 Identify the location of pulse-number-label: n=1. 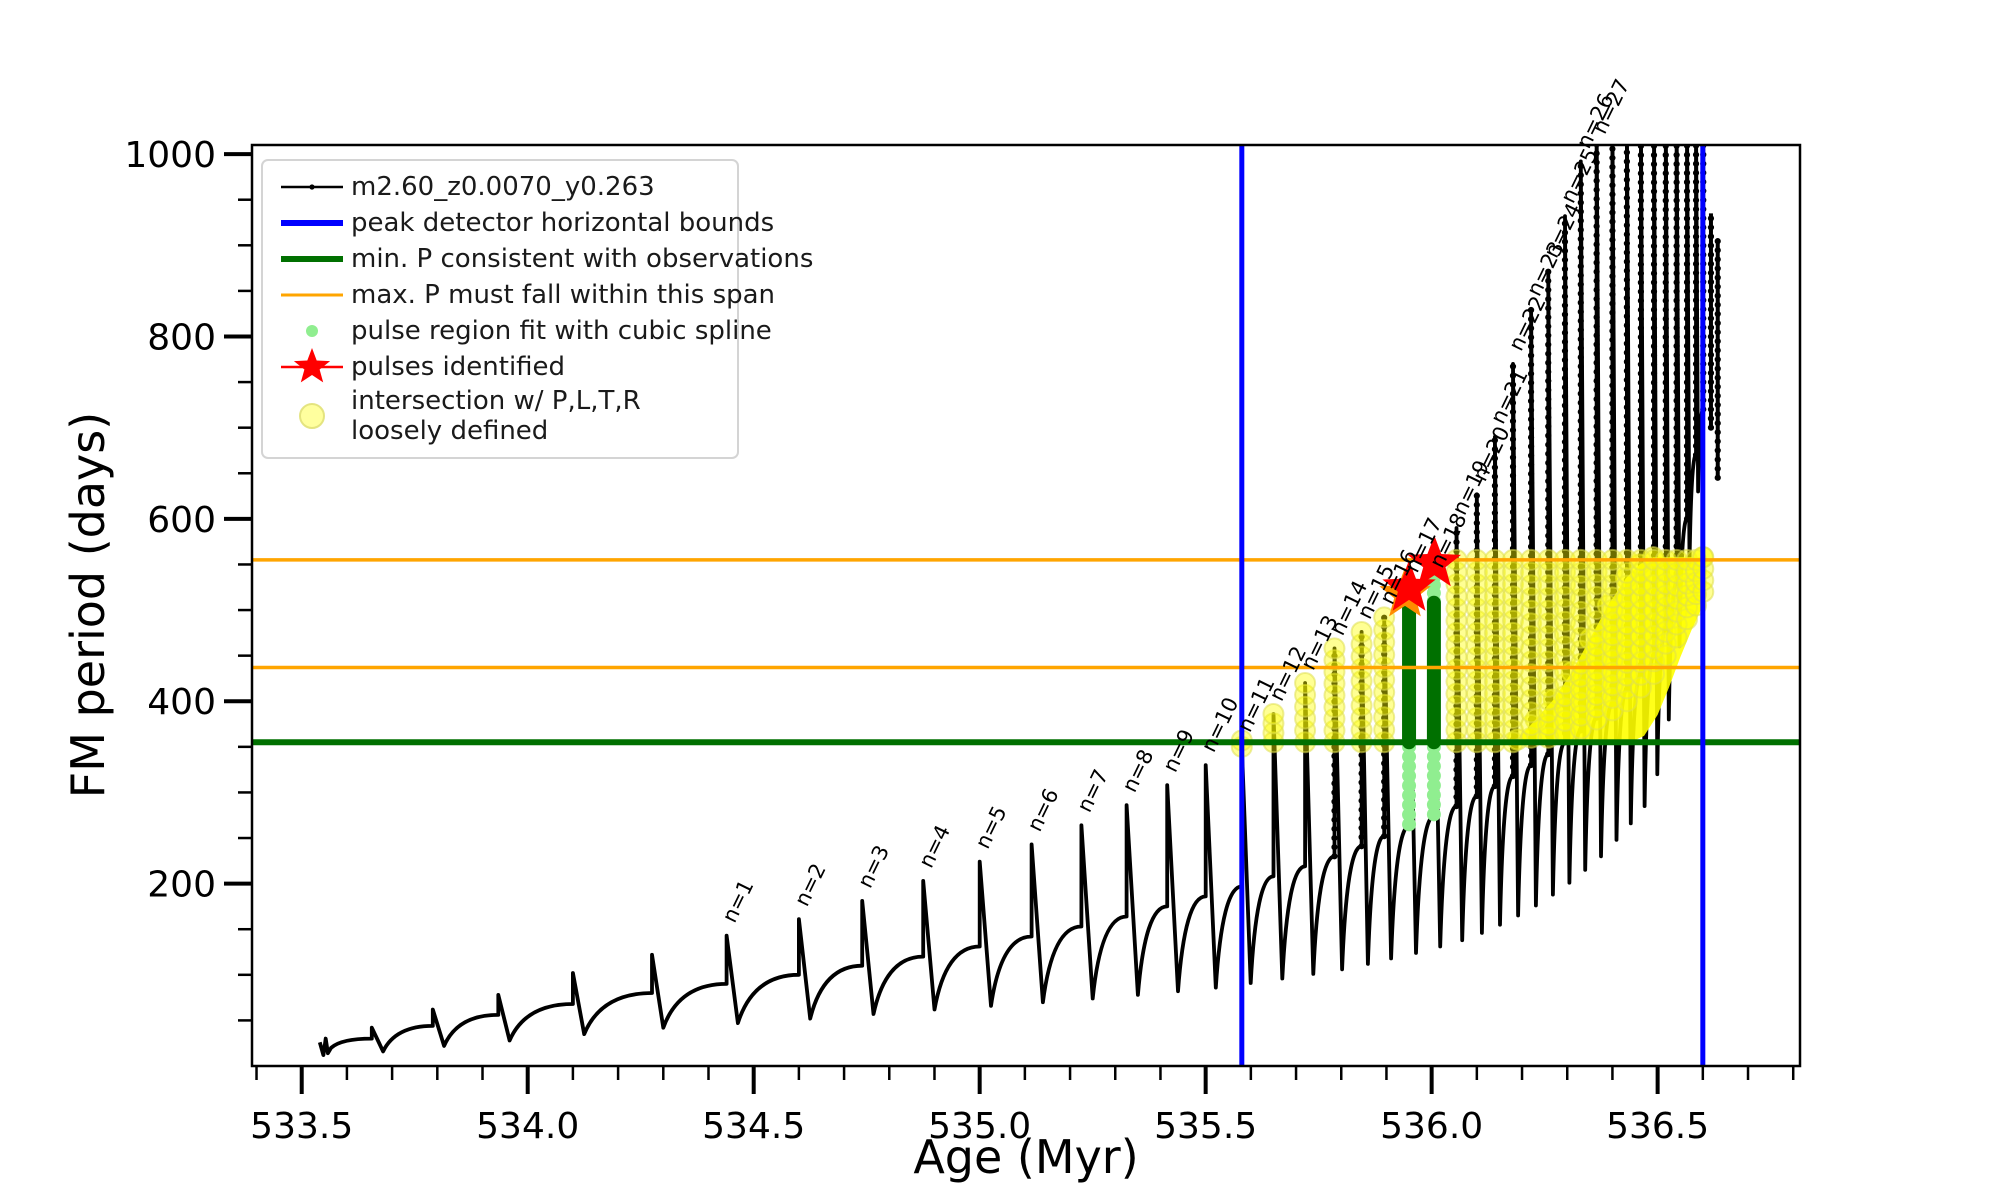
(737, 901).